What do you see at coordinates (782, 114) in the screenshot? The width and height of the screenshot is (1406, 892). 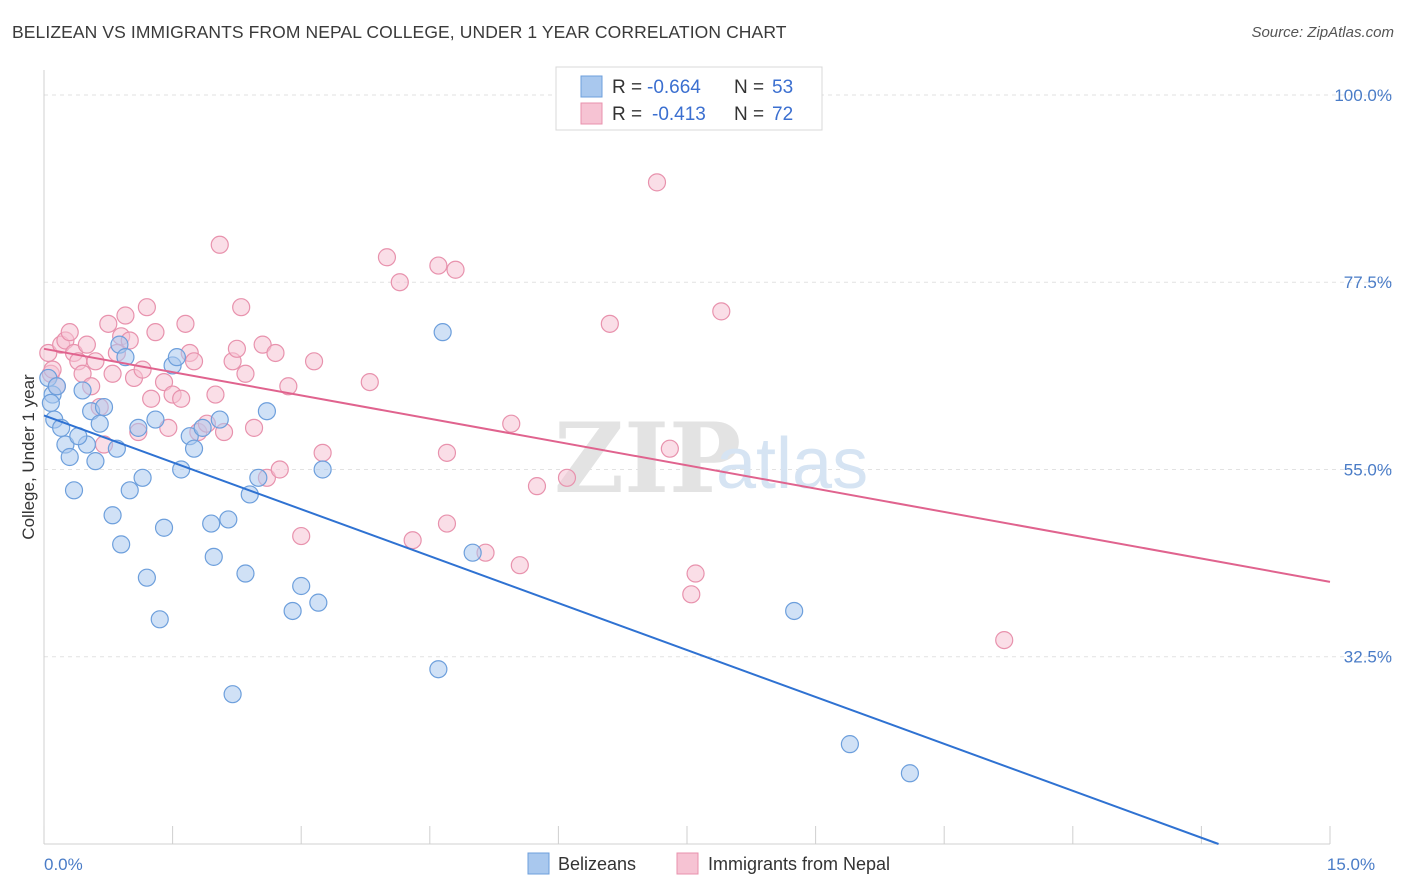 I see `legend-n-value-pink: 72` at bounding box center [782, 114].